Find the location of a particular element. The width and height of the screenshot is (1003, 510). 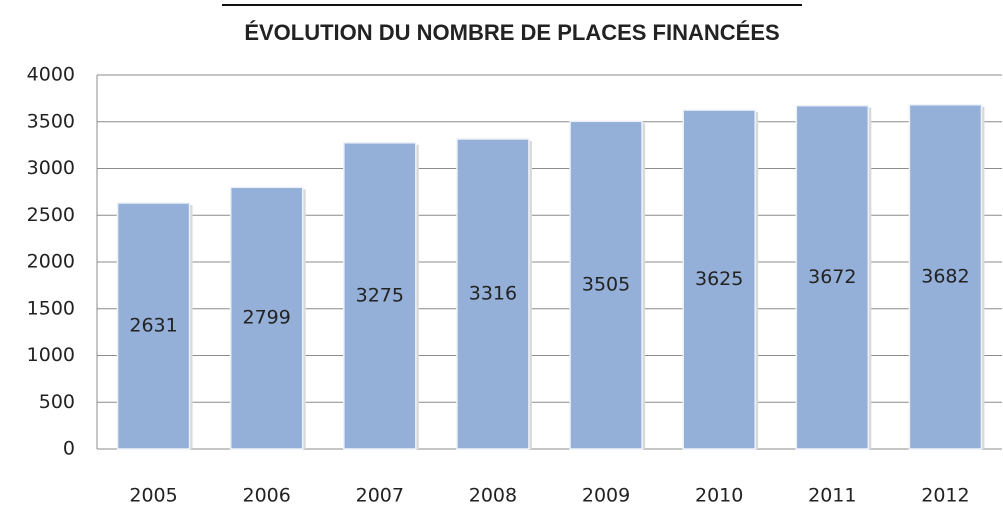

y-tick-label: 4000 is located at coordinates (51, 75).